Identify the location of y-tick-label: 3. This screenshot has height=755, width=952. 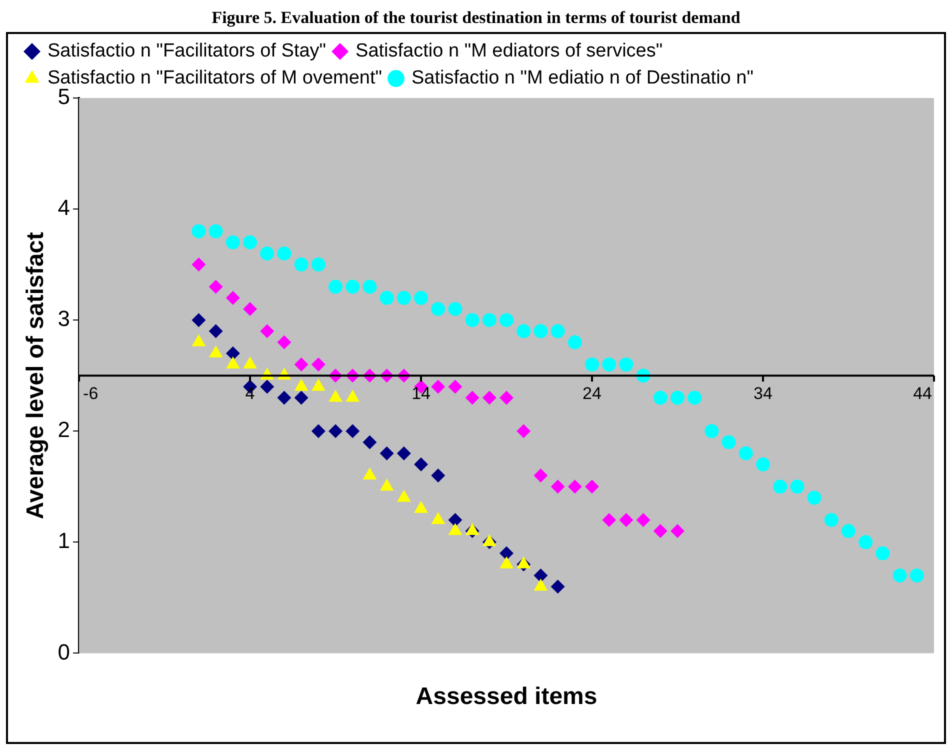
(64, 319).